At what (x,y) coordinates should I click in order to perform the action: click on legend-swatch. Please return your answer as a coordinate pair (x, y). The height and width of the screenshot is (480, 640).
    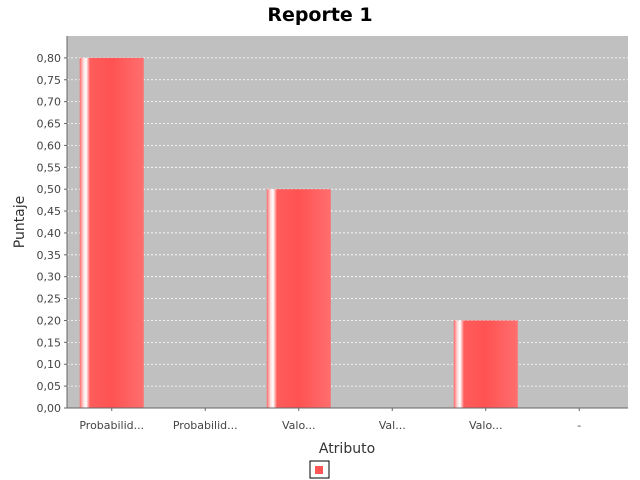
    Looking at the image, I should click on (319, 470).